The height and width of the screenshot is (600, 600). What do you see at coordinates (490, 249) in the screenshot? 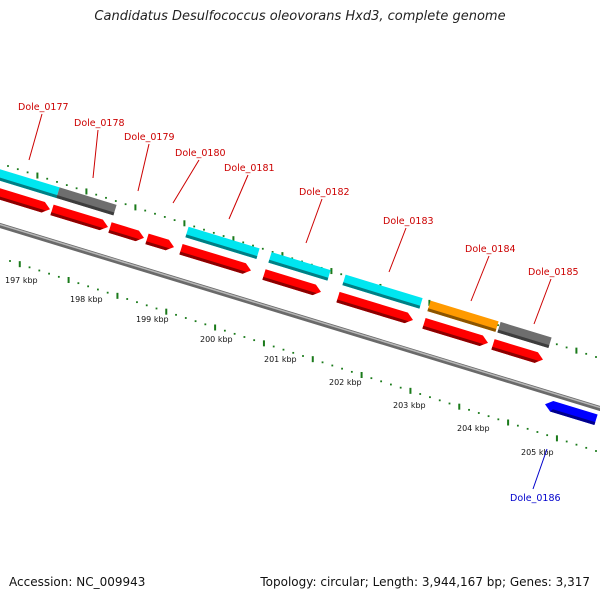
I see `gene-label: Dole_0184` at bounding box center [490, 249].